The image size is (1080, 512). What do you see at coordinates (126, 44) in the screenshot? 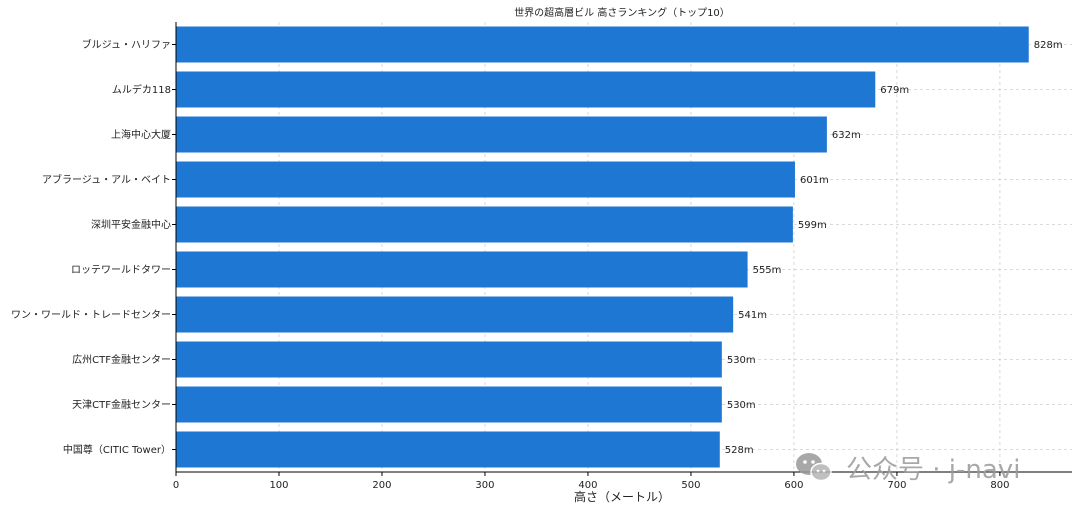
I see `category-label: ブルジュ・ハリファ` at bounding box center [126, 44].